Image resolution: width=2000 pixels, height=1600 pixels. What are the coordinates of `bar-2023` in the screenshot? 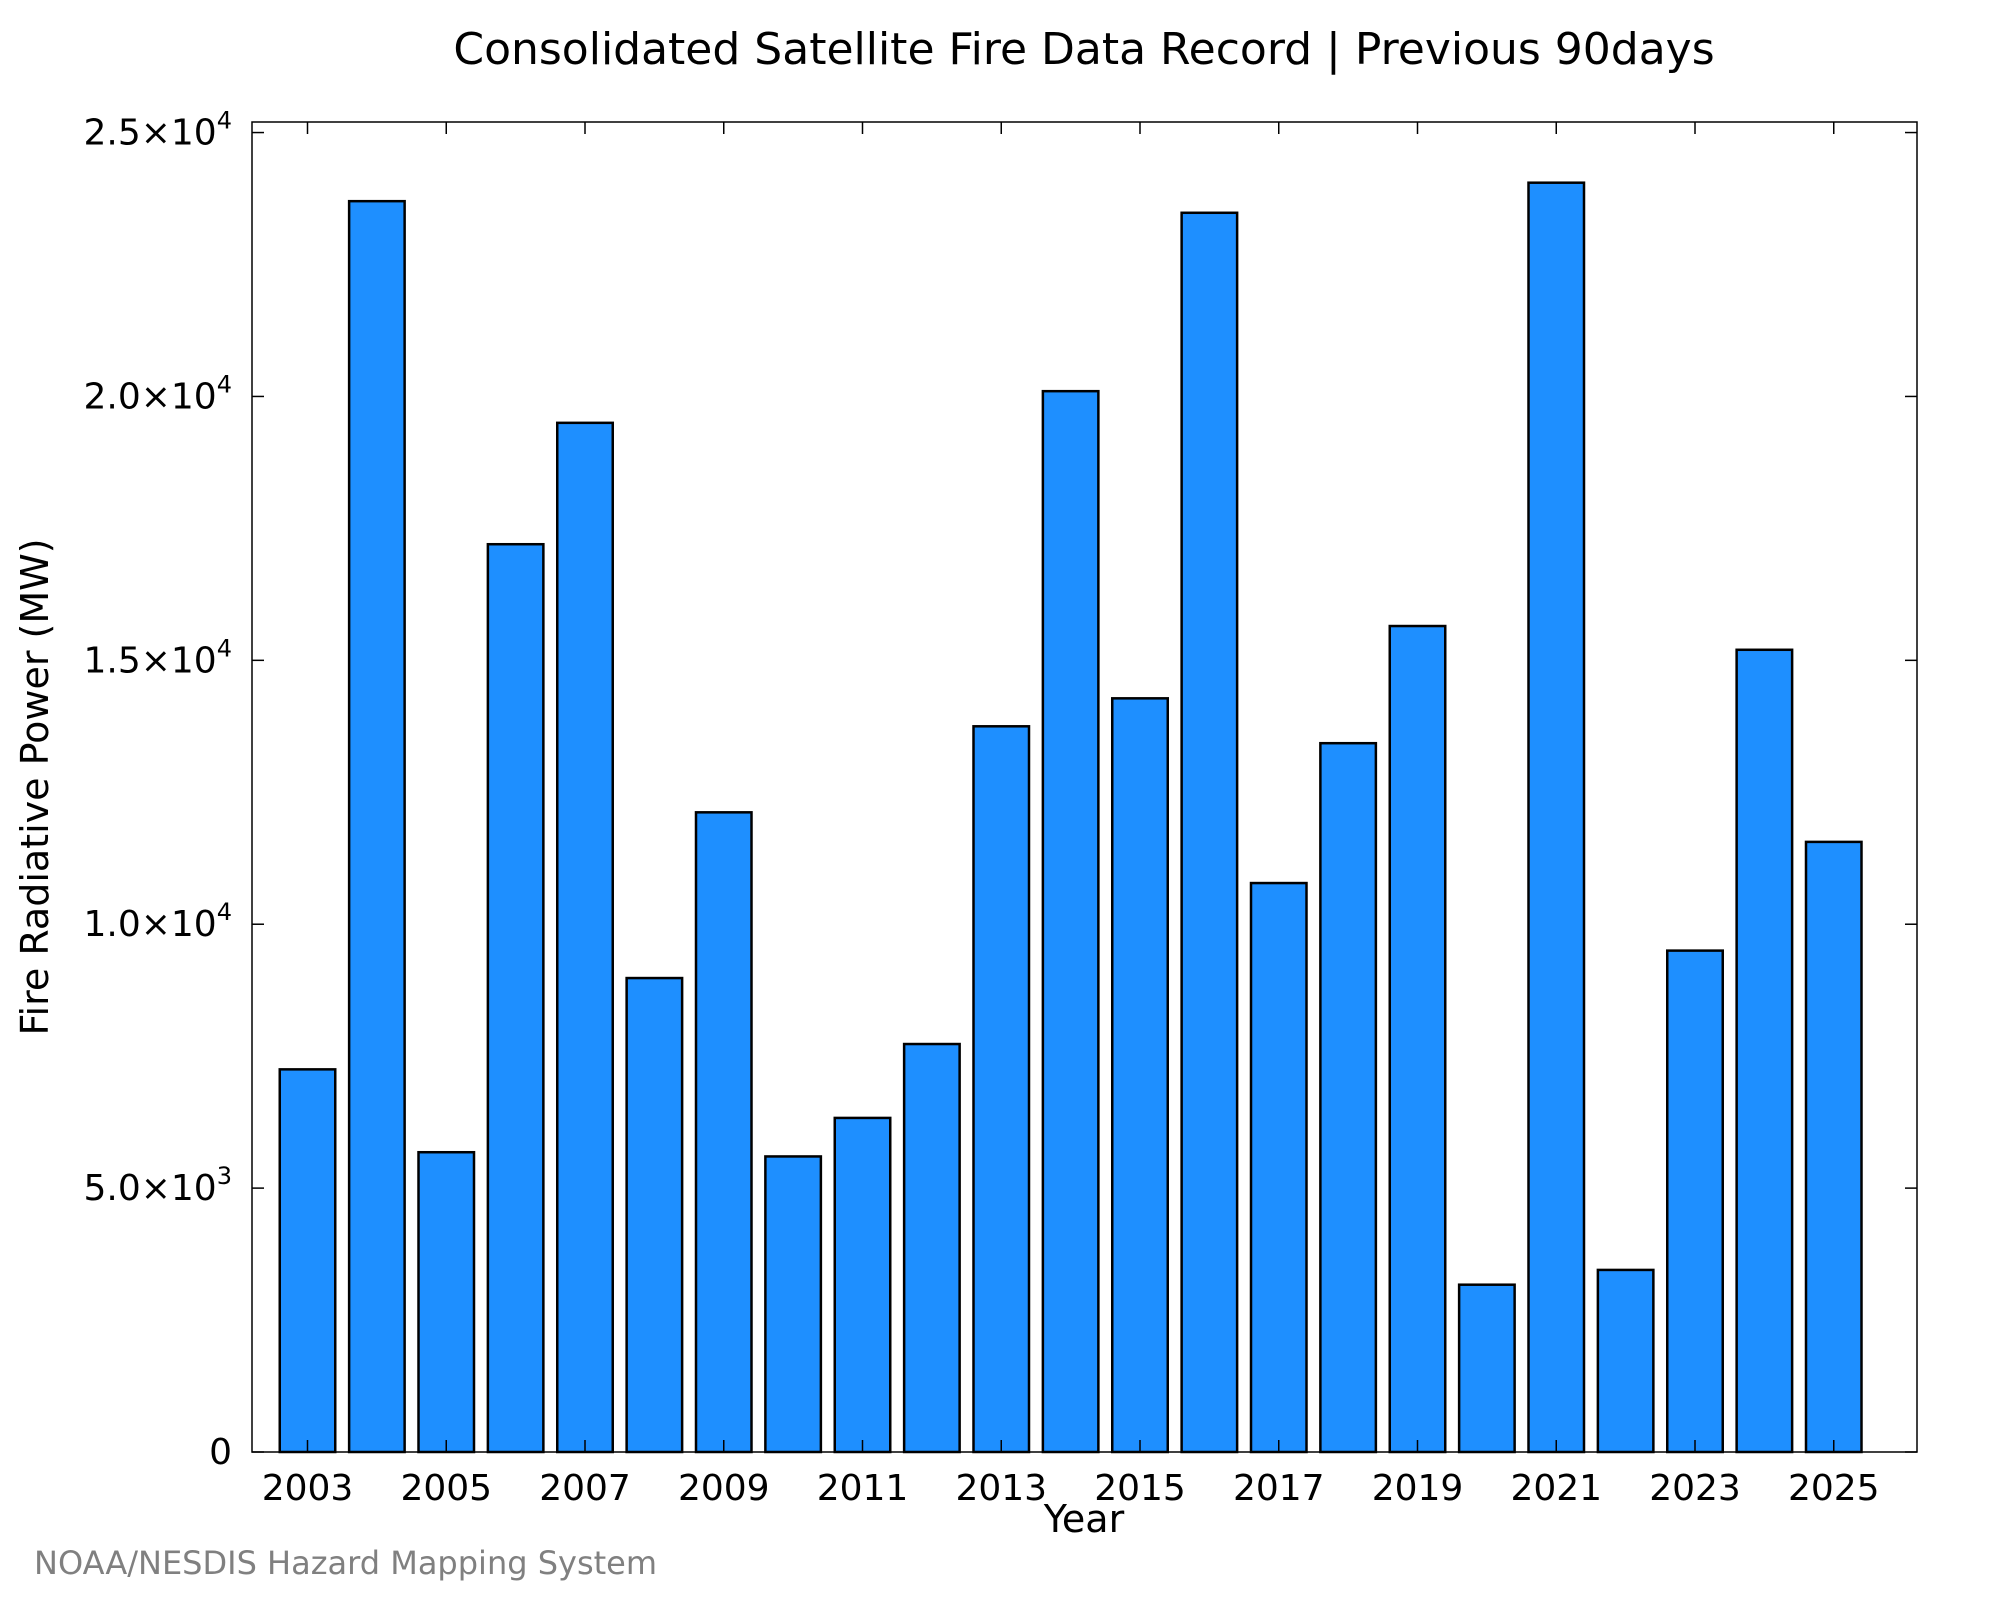 It's located at (1695, 1201).